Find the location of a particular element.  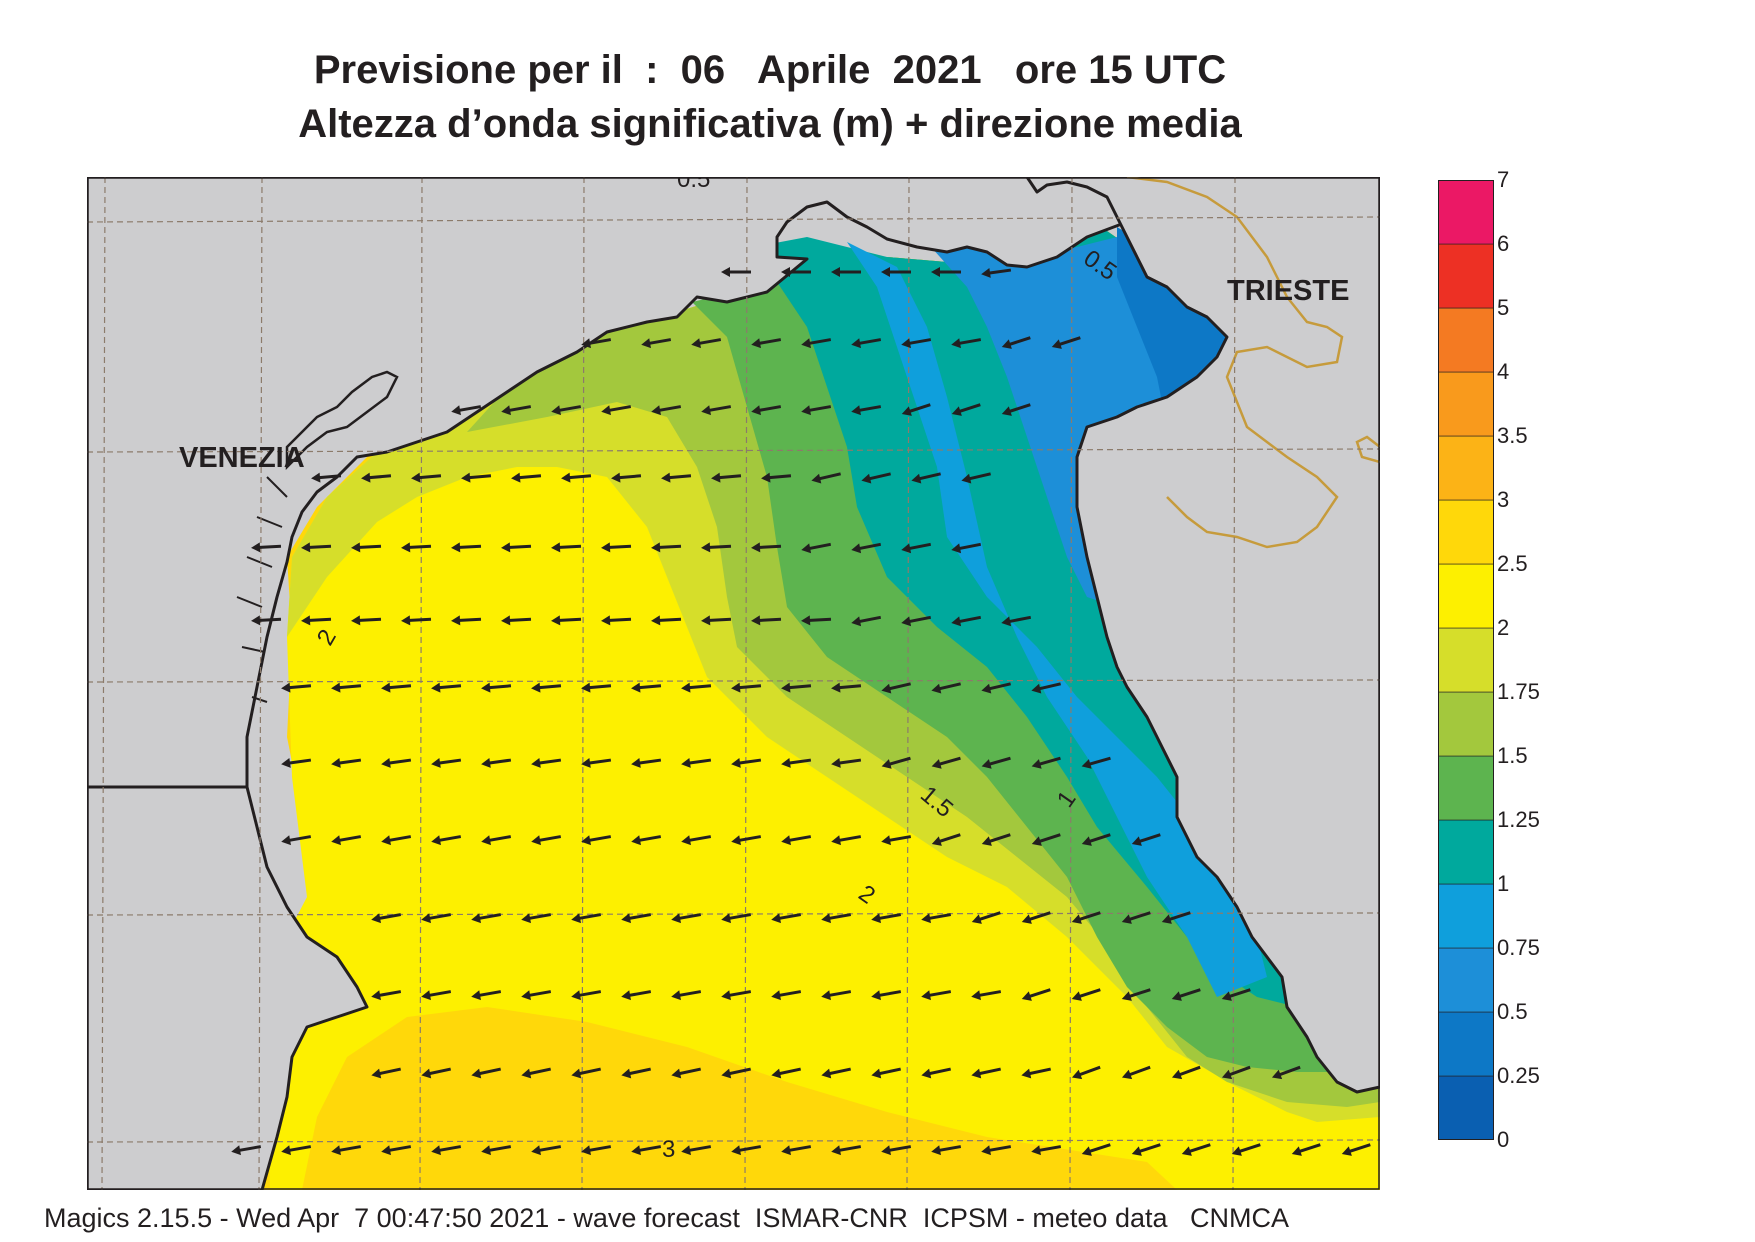

legend-label: 0 is located at coordinates (1503, 1139).